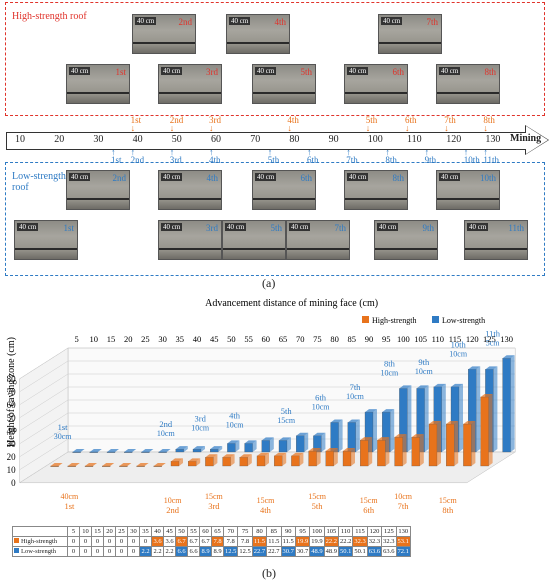 The height and width of the screenshot is (584, 550). What do you see at coordinates (288, 551) in the screenshot?
I see `table-cell: 30.7` at bounding box center [288, 551].